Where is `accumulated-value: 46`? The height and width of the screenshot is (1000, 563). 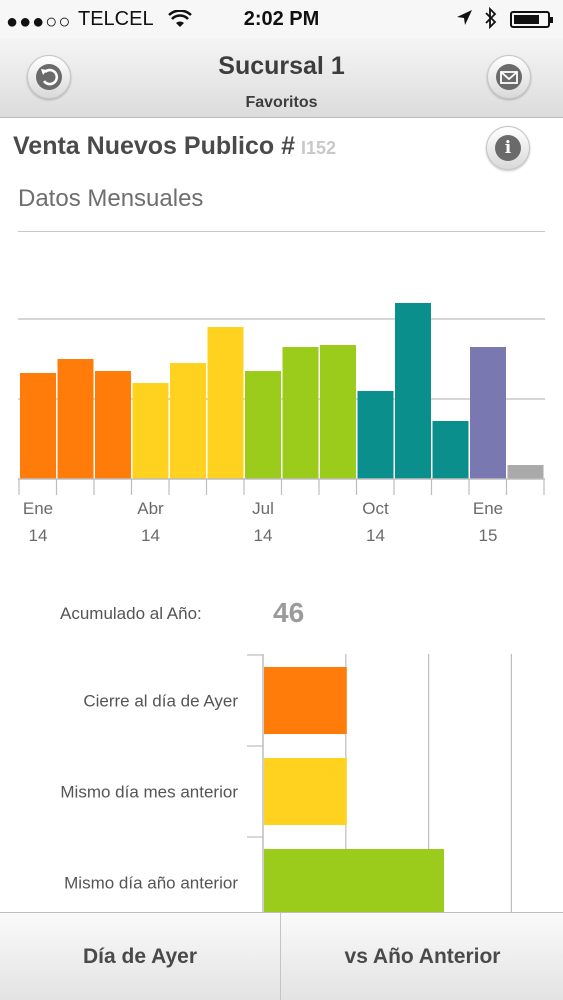
accumulated-value: 46 is located at coordinates (289, 612).